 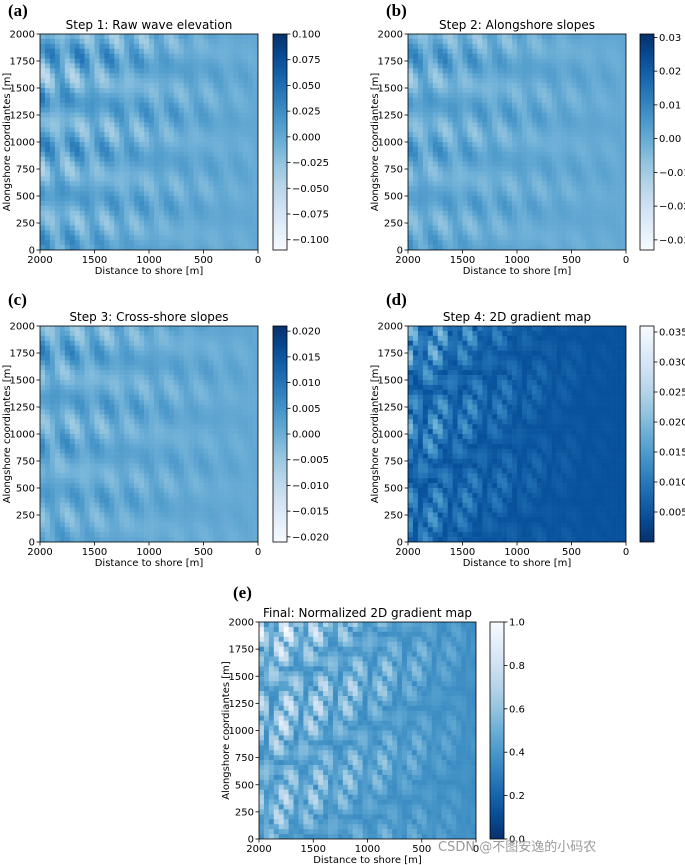 I want to click on colorbar-tick-label: 0.015, so click(x=672, y=453).